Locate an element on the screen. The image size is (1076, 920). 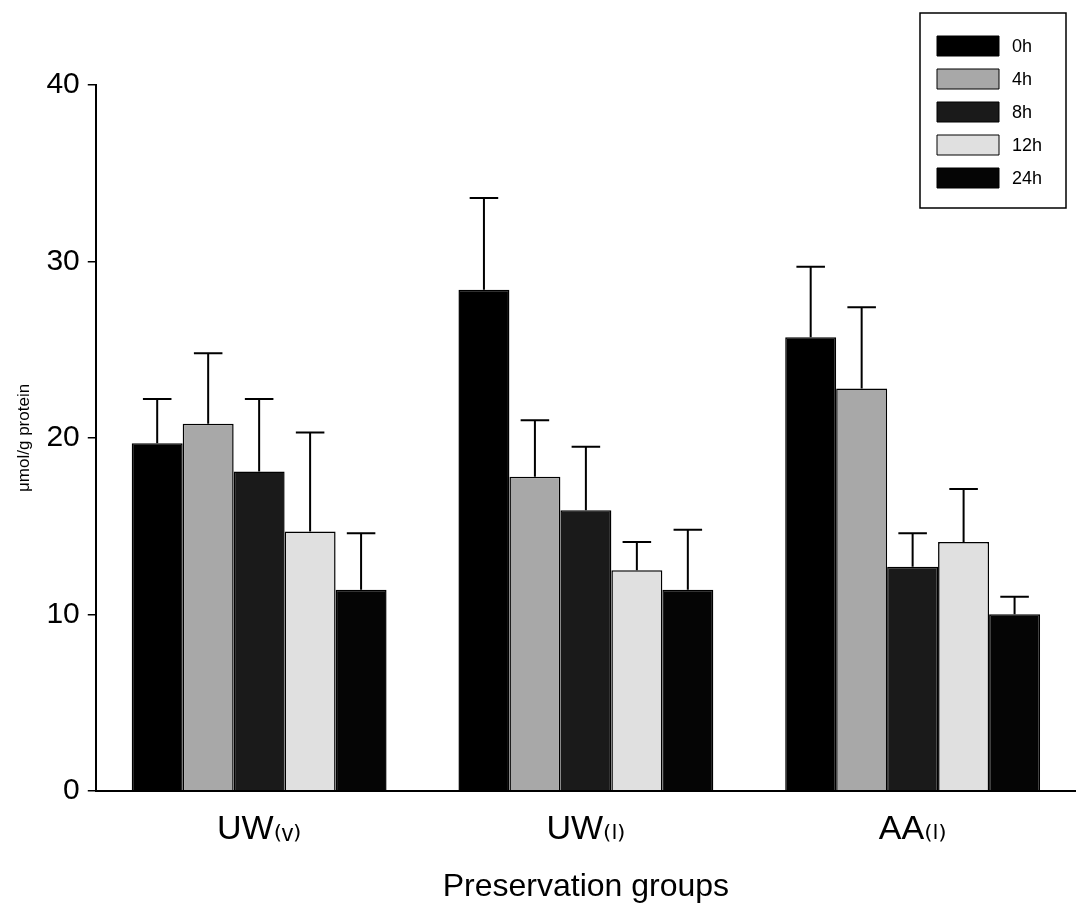
x-tick-label: UW₍ₗ₎ is located at coordinates (586, 826).